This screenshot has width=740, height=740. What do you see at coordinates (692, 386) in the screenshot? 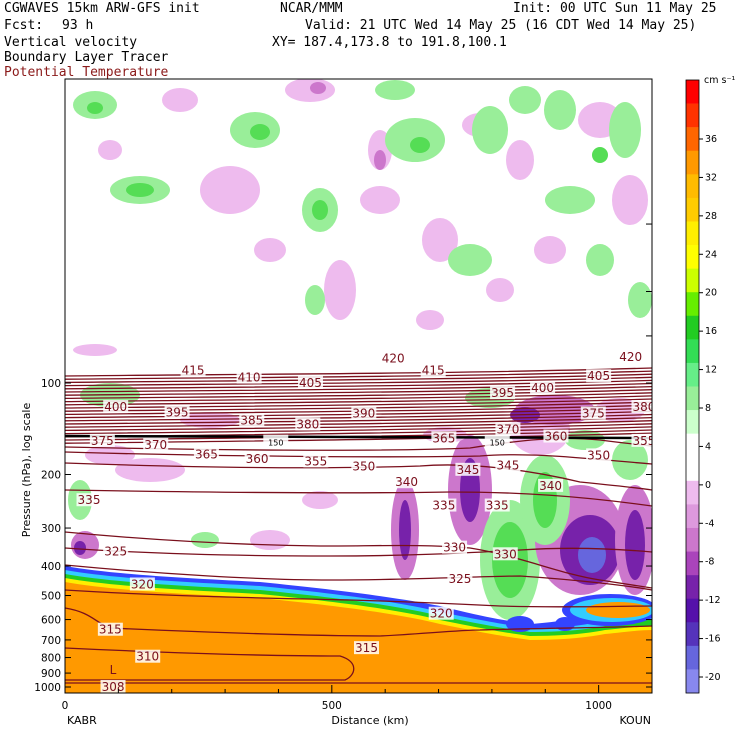
I see `colorbar-frame` at bounding box center [692, 386].